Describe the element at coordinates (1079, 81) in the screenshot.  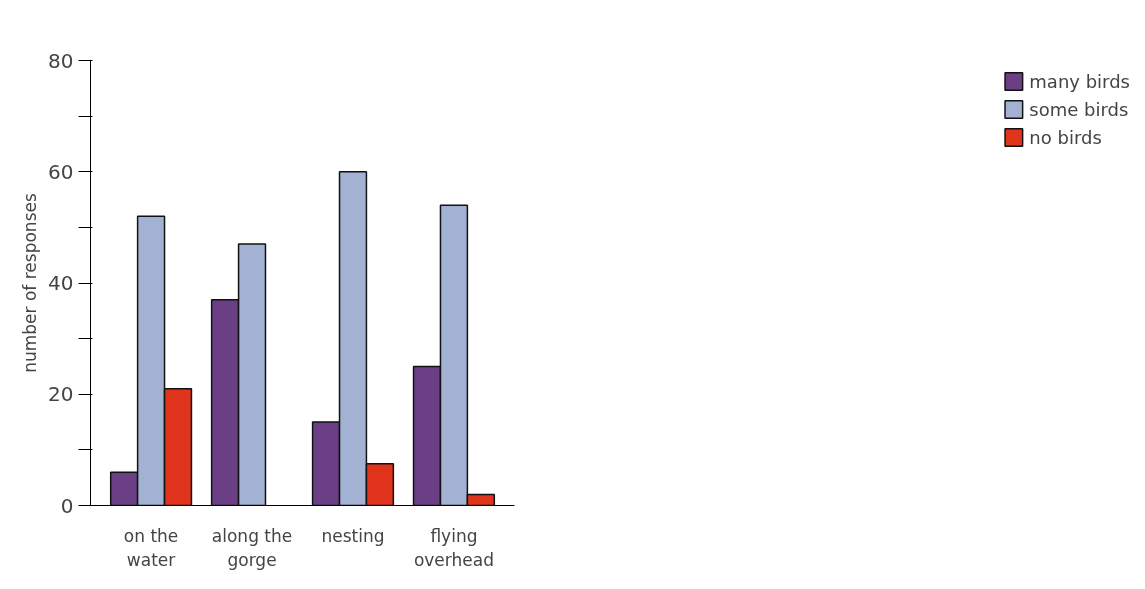
I see `legend-label: many birds` at that location.